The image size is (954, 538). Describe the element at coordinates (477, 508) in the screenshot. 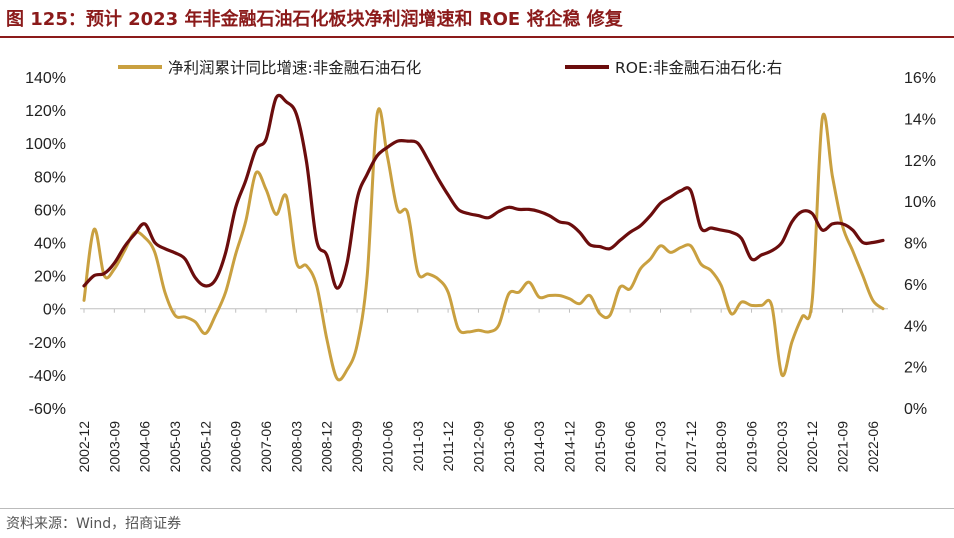

I see `source-divider` at that location.